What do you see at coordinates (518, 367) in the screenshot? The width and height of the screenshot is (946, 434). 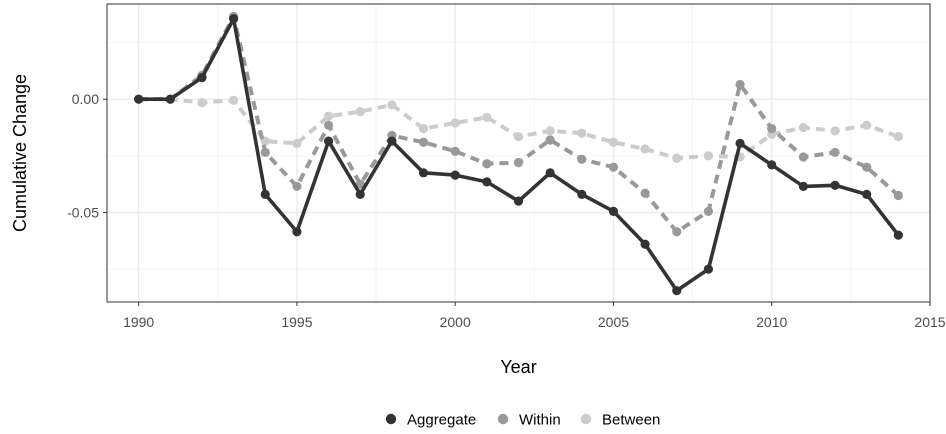 I see `x-axis-title: Year` at bounding box center [518, 367].